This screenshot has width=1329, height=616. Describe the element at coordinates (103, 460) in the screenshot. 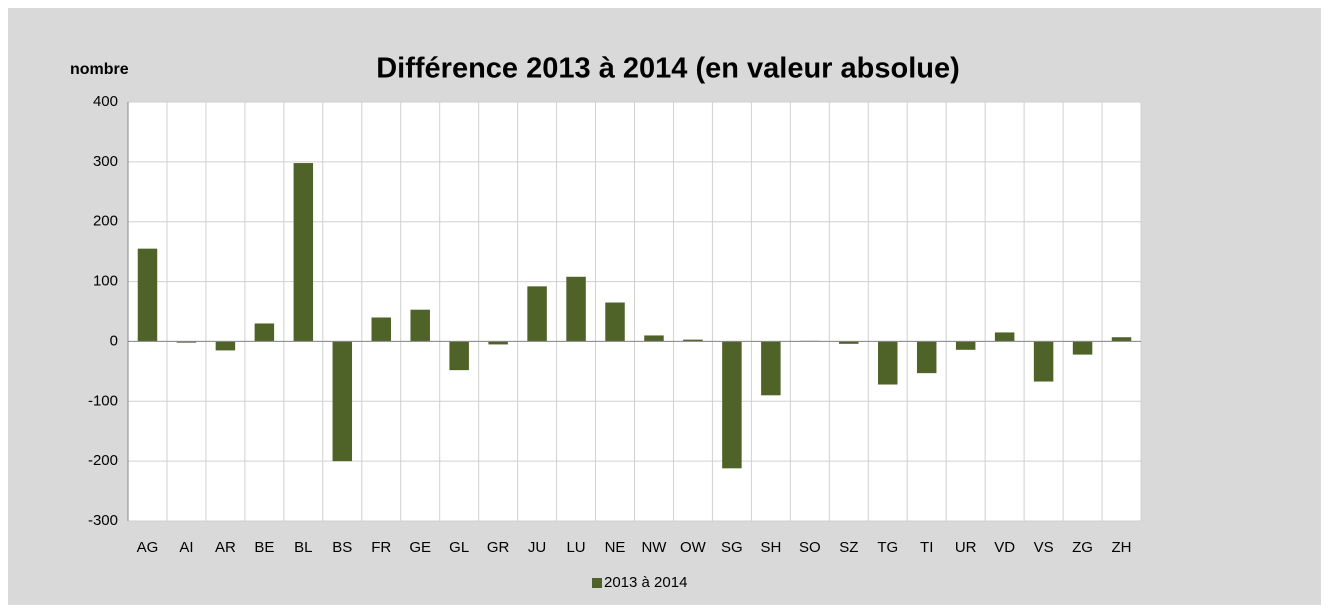

I see `y-tick-label: -200` at that location.